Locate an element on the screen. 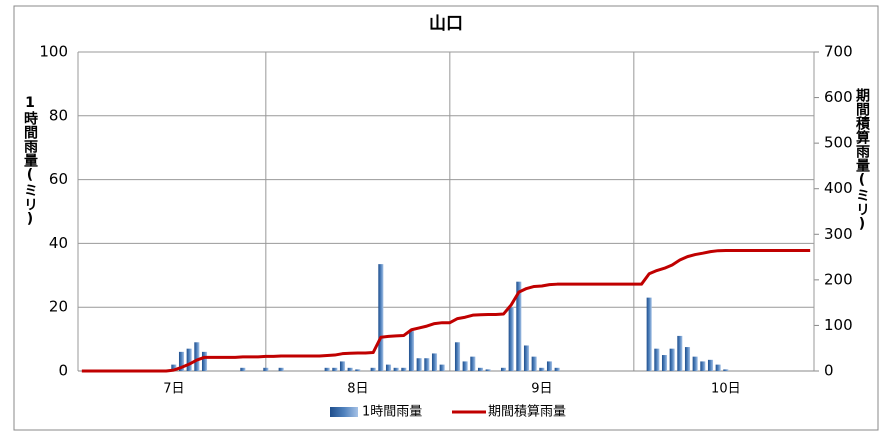 This screenshot has height=435, width=881. y2-tick-label: 300 is located at coordinates (838, 234).